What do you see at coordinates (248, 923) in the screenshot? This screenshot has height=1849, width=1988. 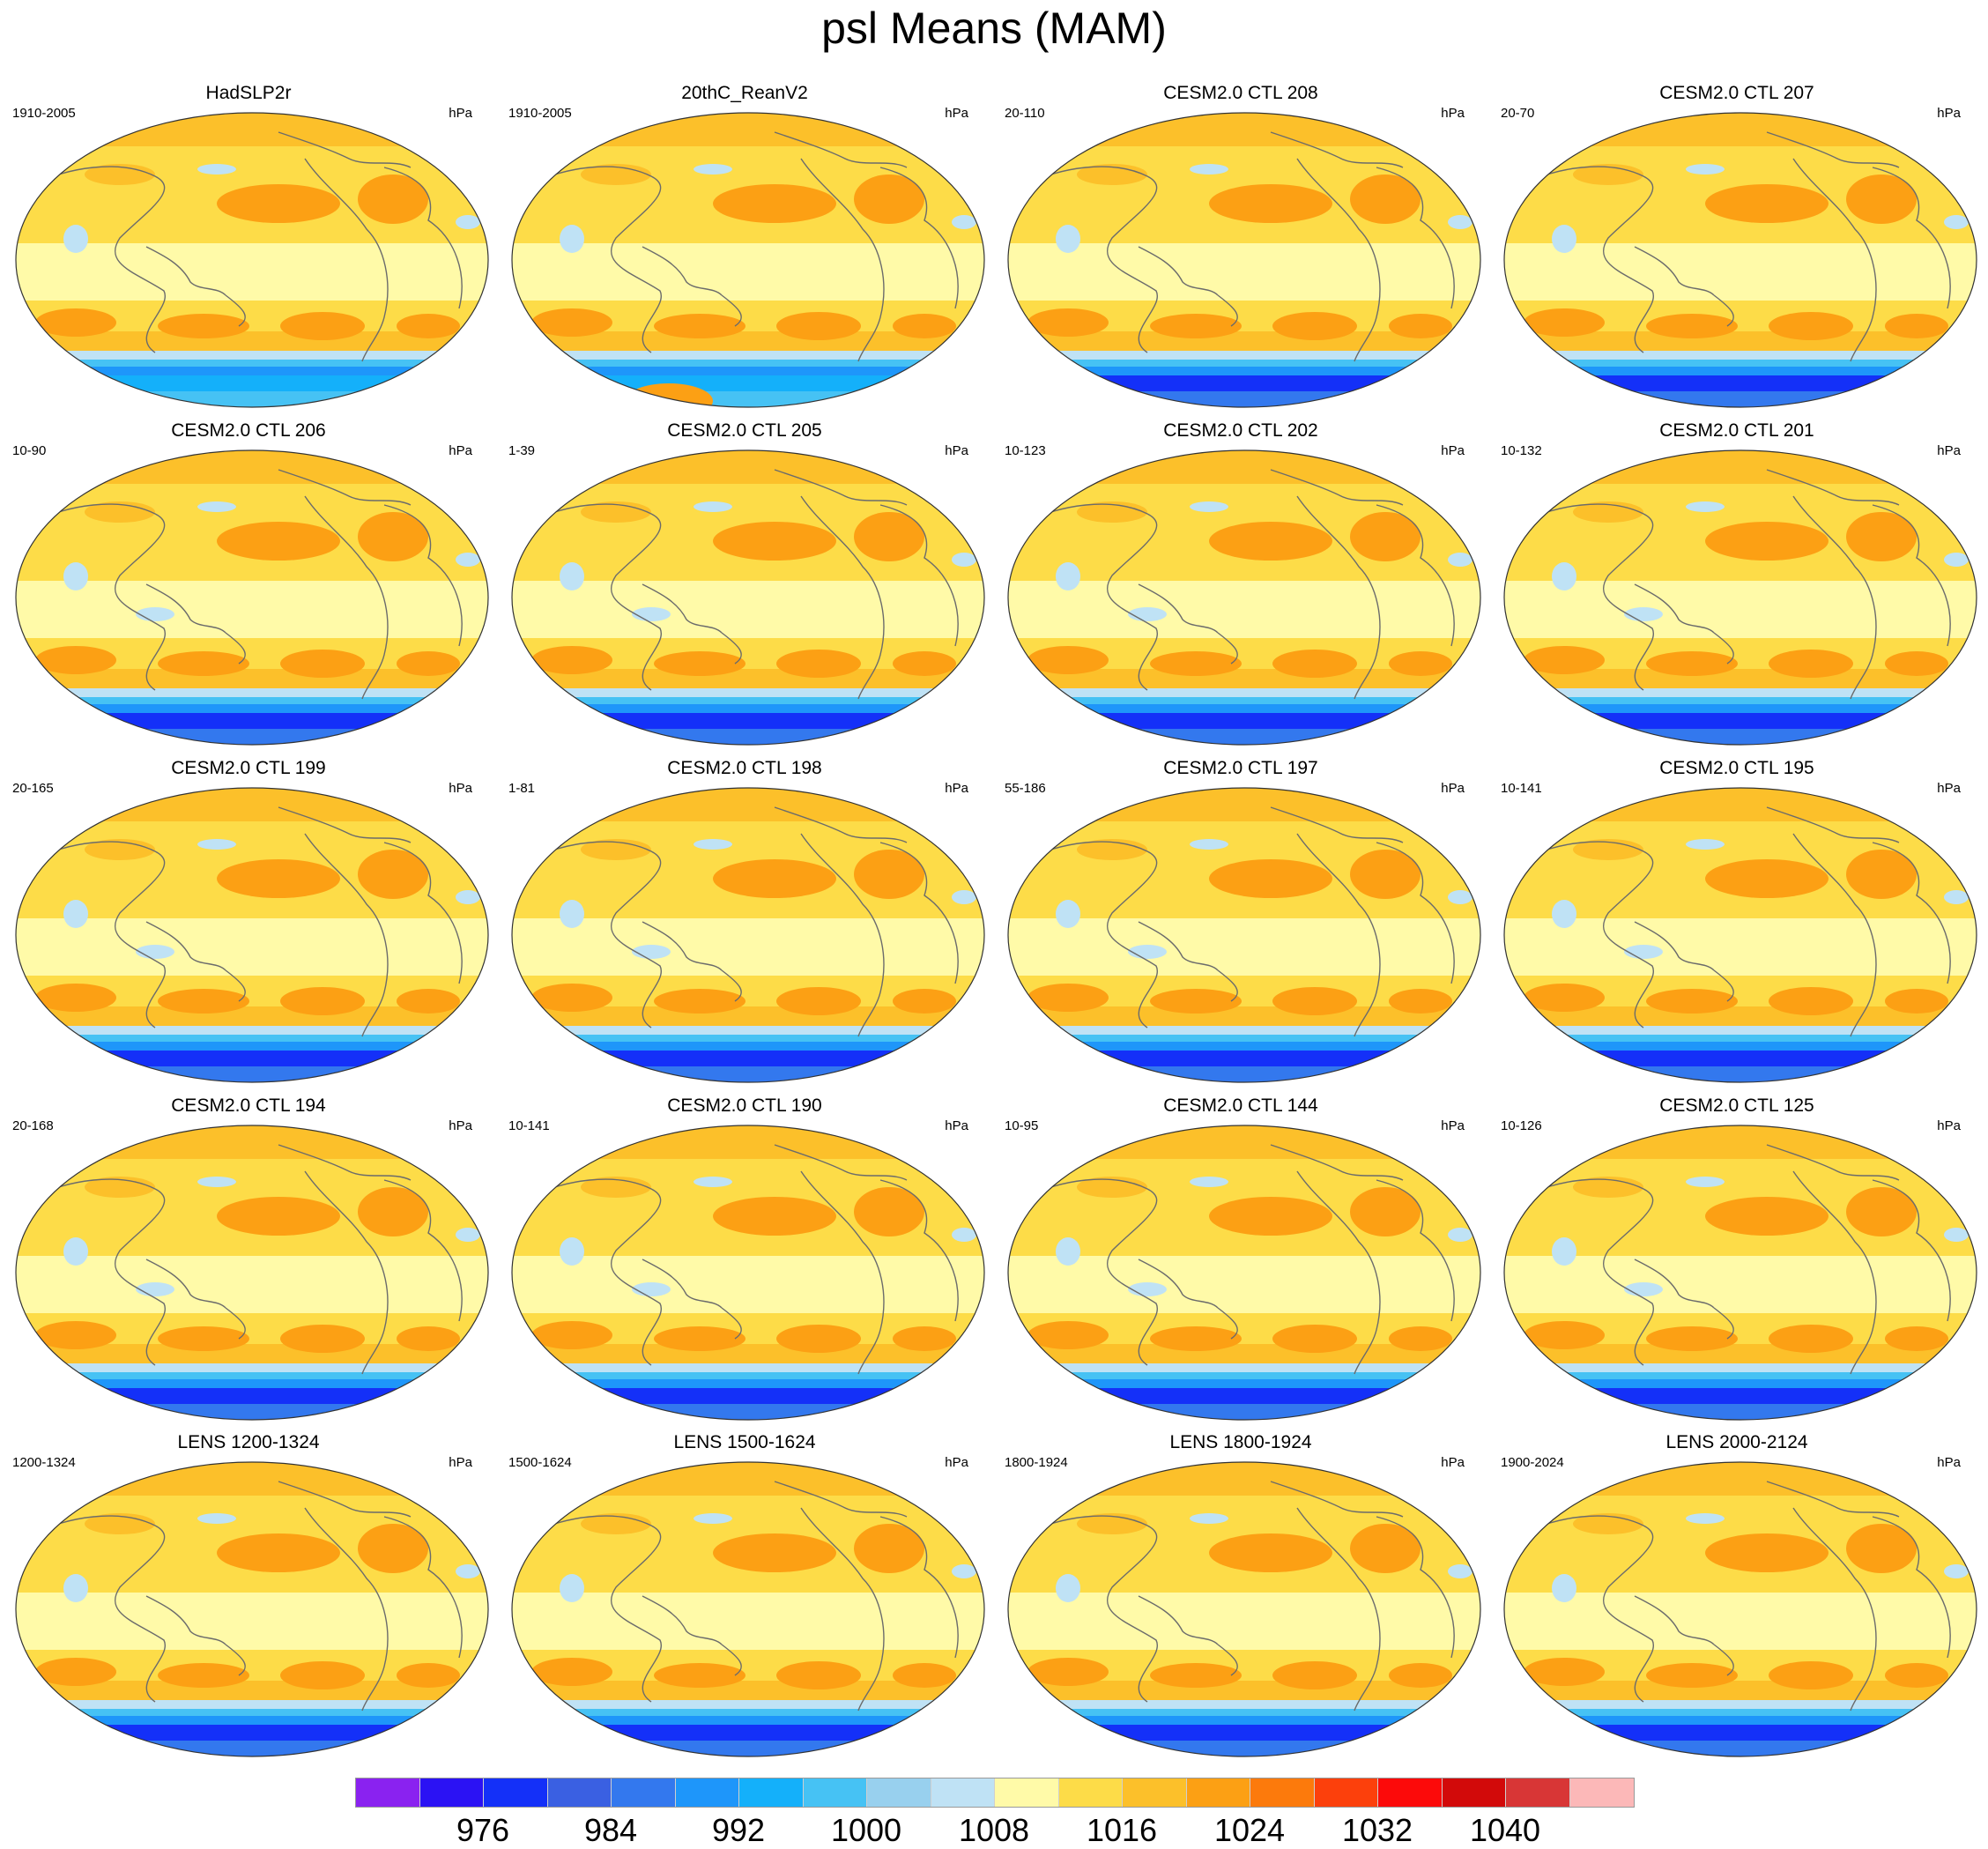 I see `map-panel: CESM2.0 CTL 199 20-165 hPa` at bounding box center [248, 923].